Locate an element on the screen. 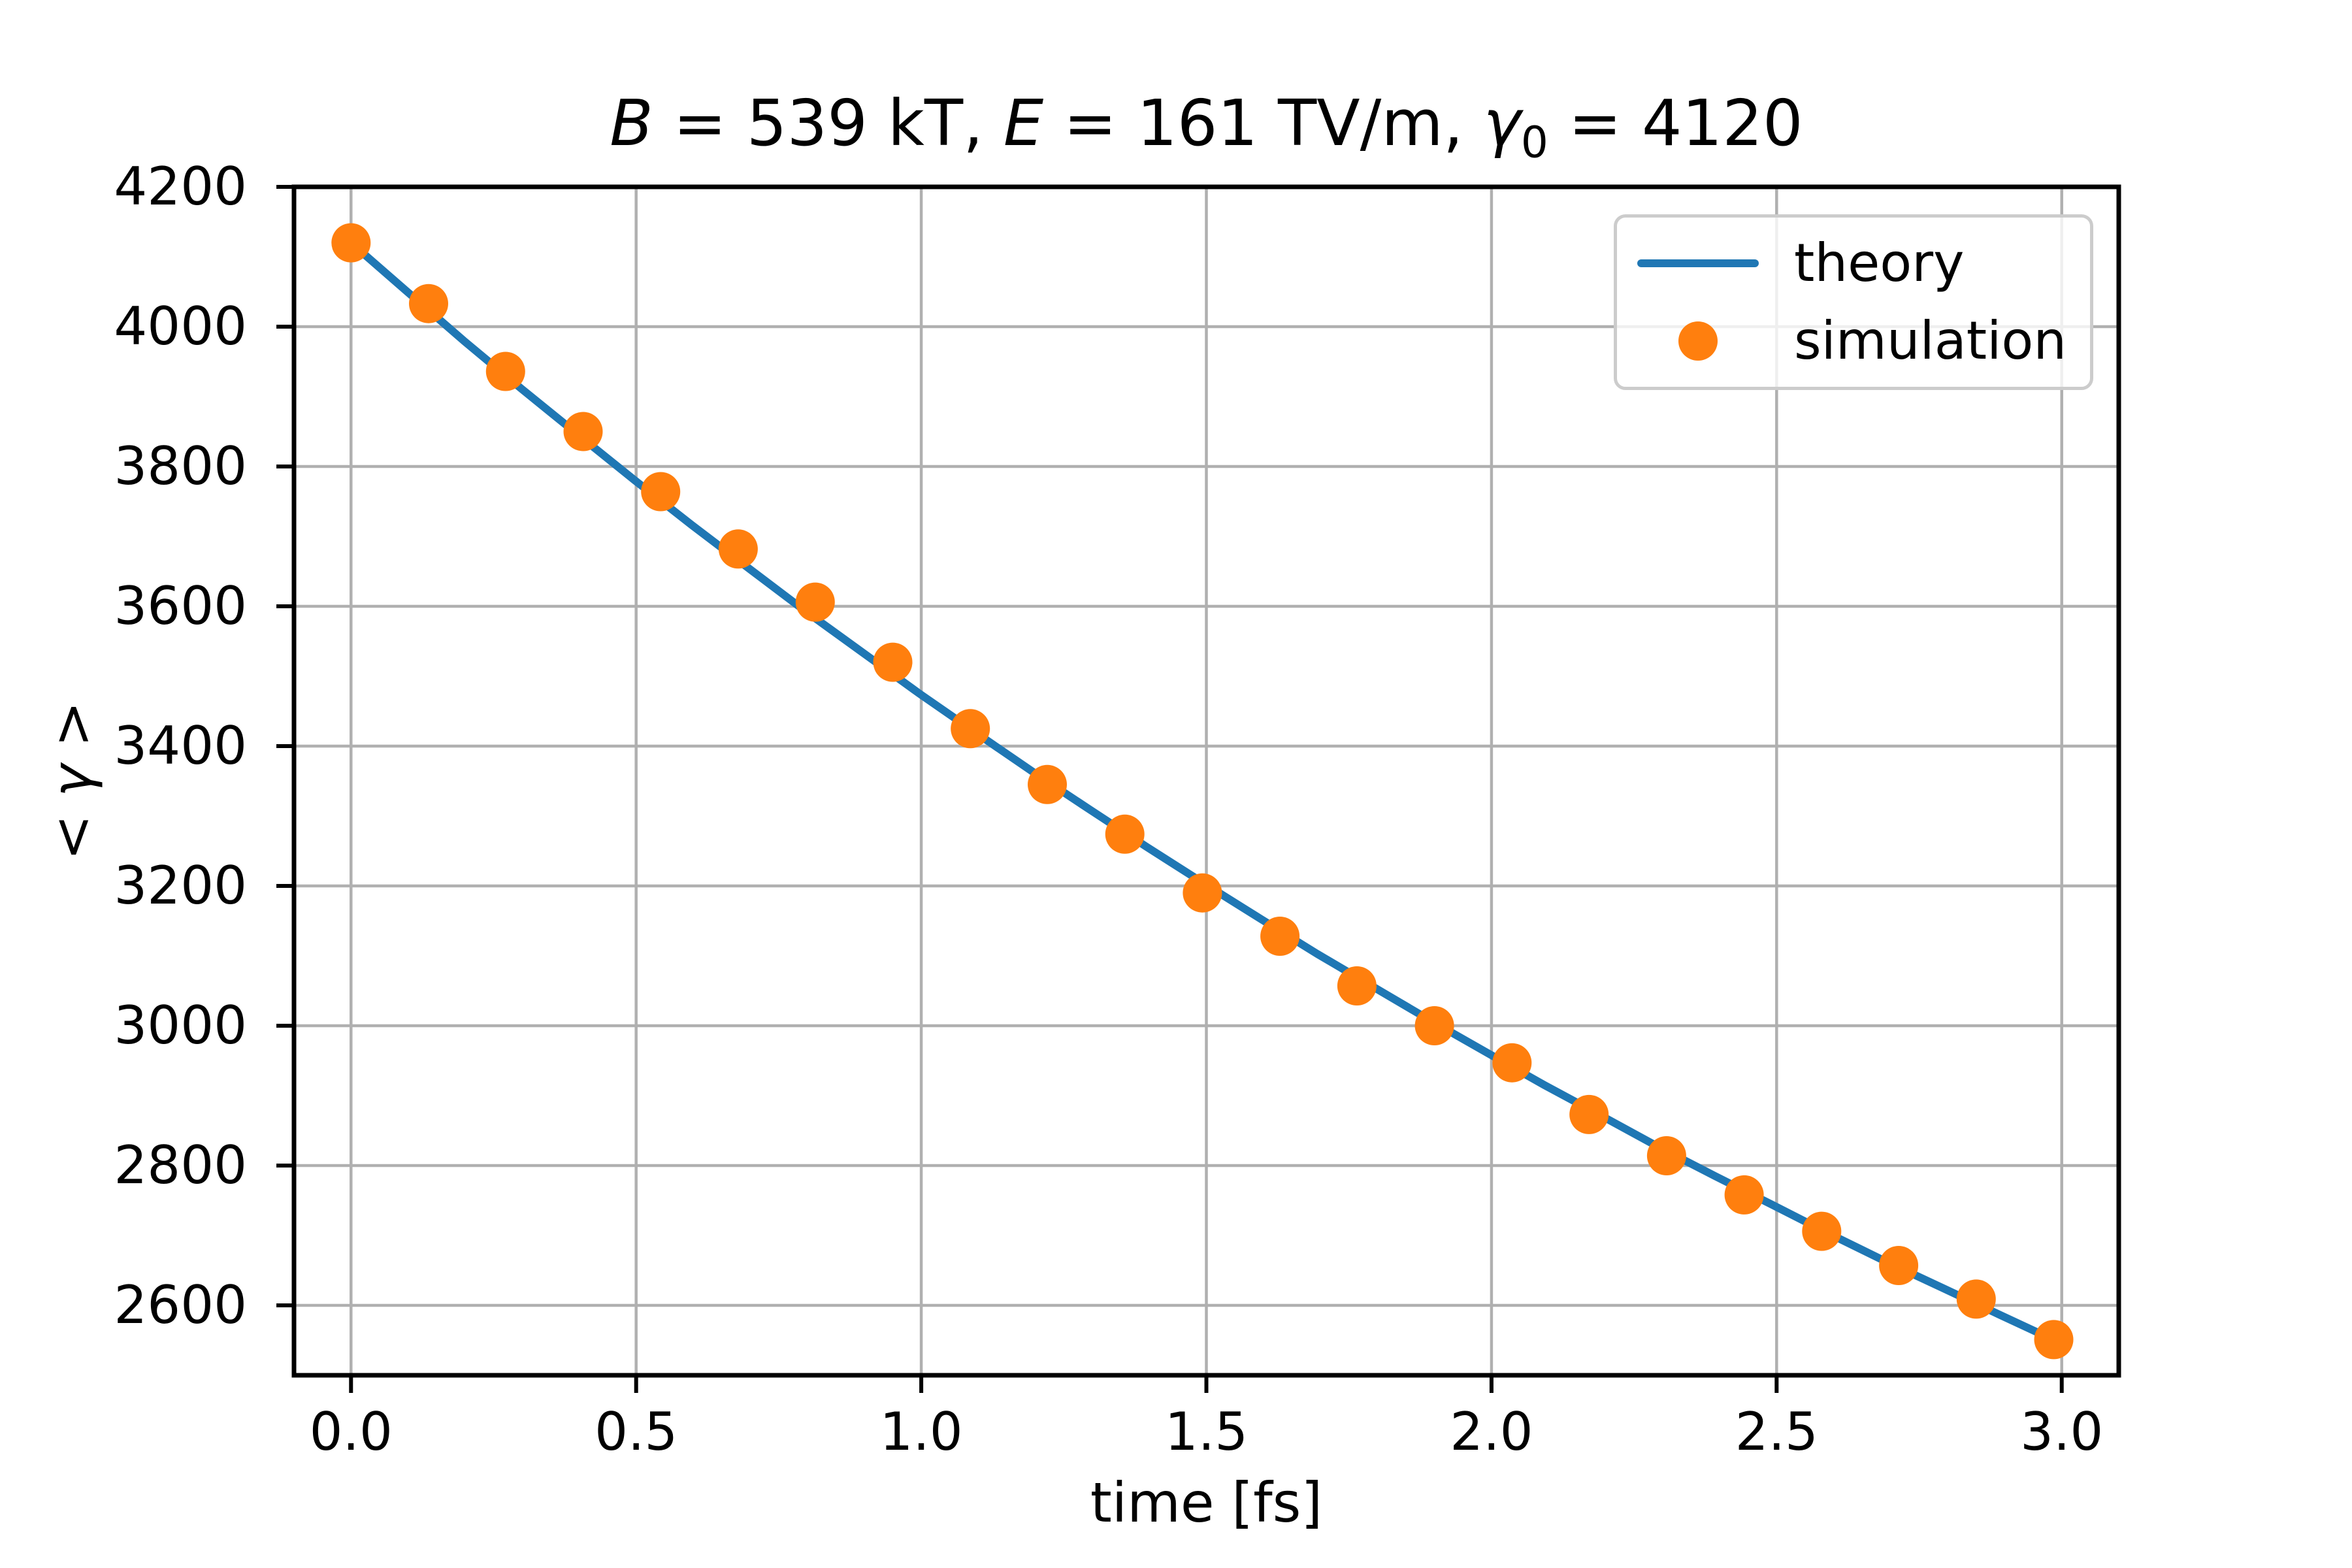 The height and width of the screenshot is (1568, 2352). legend-label-simulation: simulation is located at coordinates (1930, 341).